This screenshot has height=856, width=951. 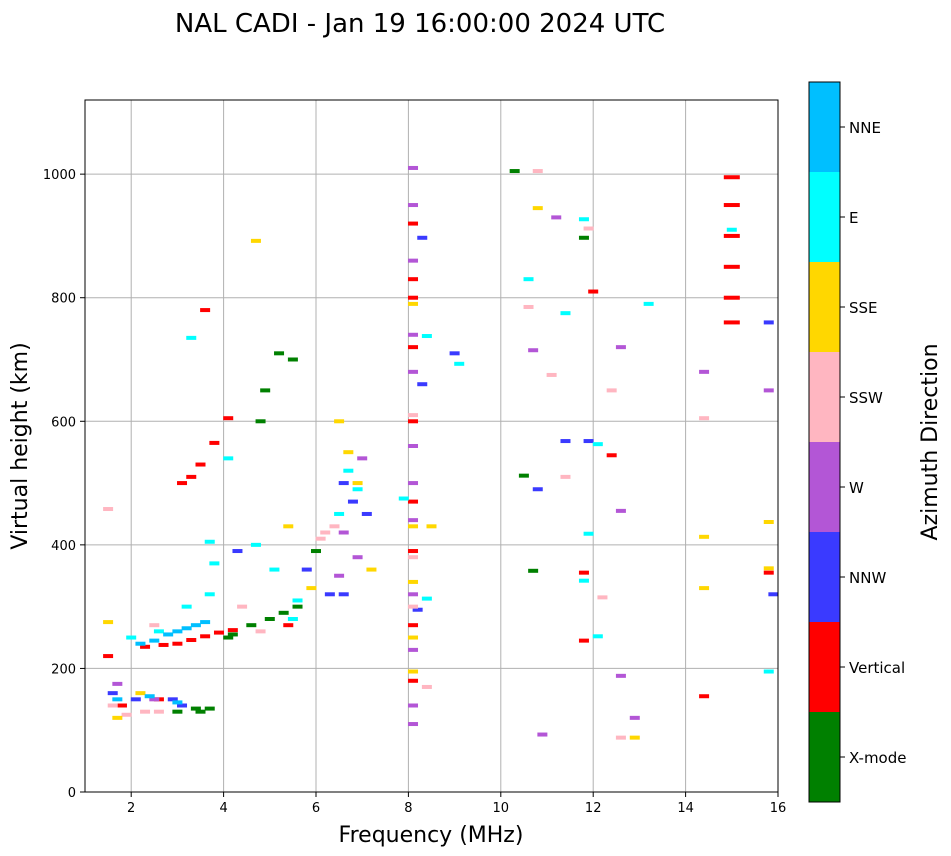 I want to click on x-tick-label: 10, so click(x=501, y=808).